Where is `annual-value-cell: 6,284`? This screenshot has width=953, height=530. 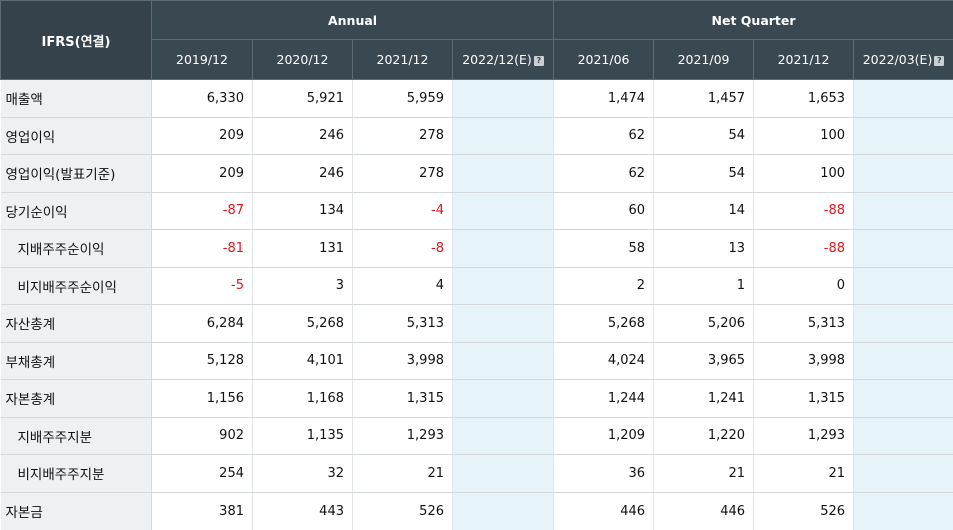 annual-value-cell: 6,284 is located at coordinates (202, 324).